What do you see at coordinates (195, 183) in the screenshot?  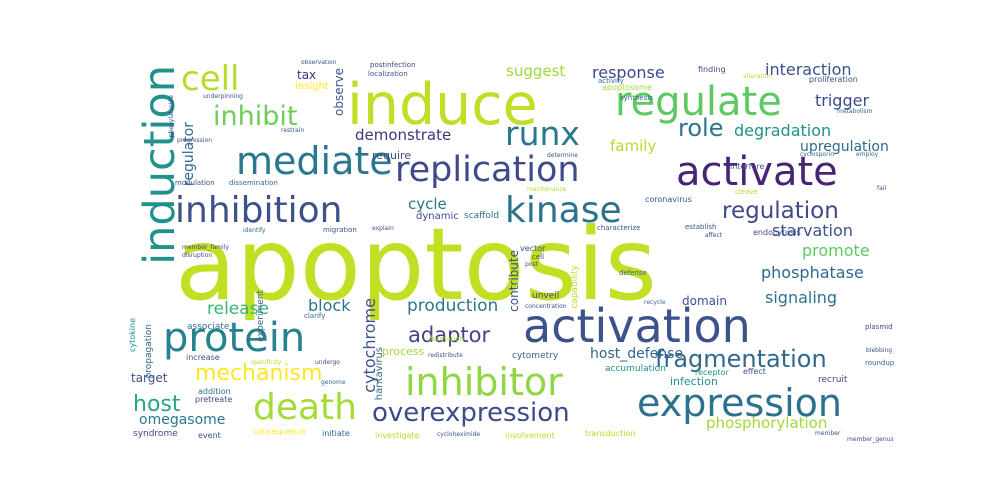 I see `word-modulation: modulation` at bounding box center [195, 183].